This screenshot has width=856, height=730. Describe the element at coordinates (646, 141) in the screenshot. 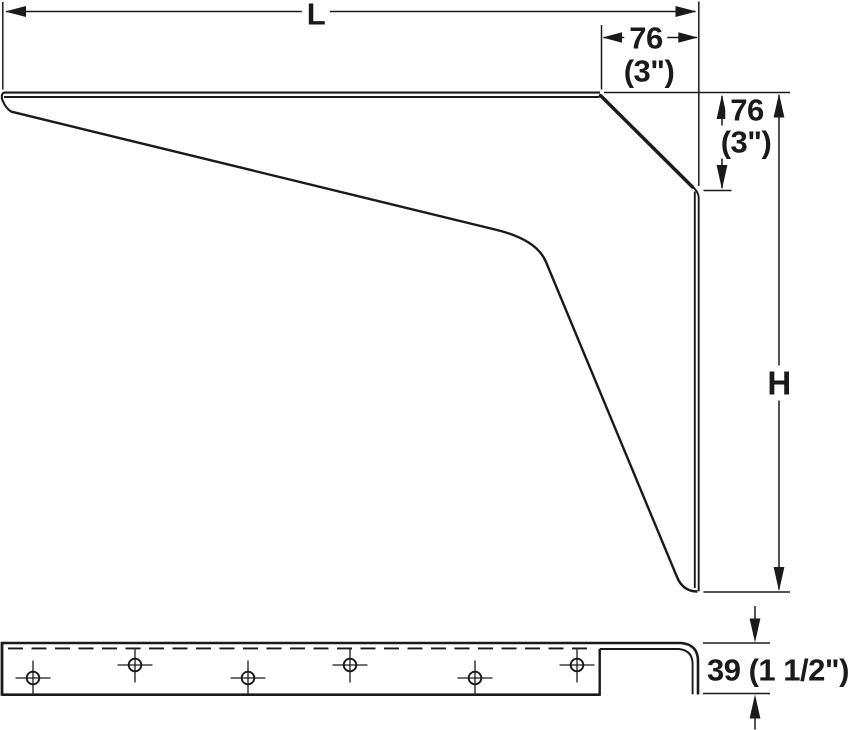

I see `bracket-bend-edge` at that location.